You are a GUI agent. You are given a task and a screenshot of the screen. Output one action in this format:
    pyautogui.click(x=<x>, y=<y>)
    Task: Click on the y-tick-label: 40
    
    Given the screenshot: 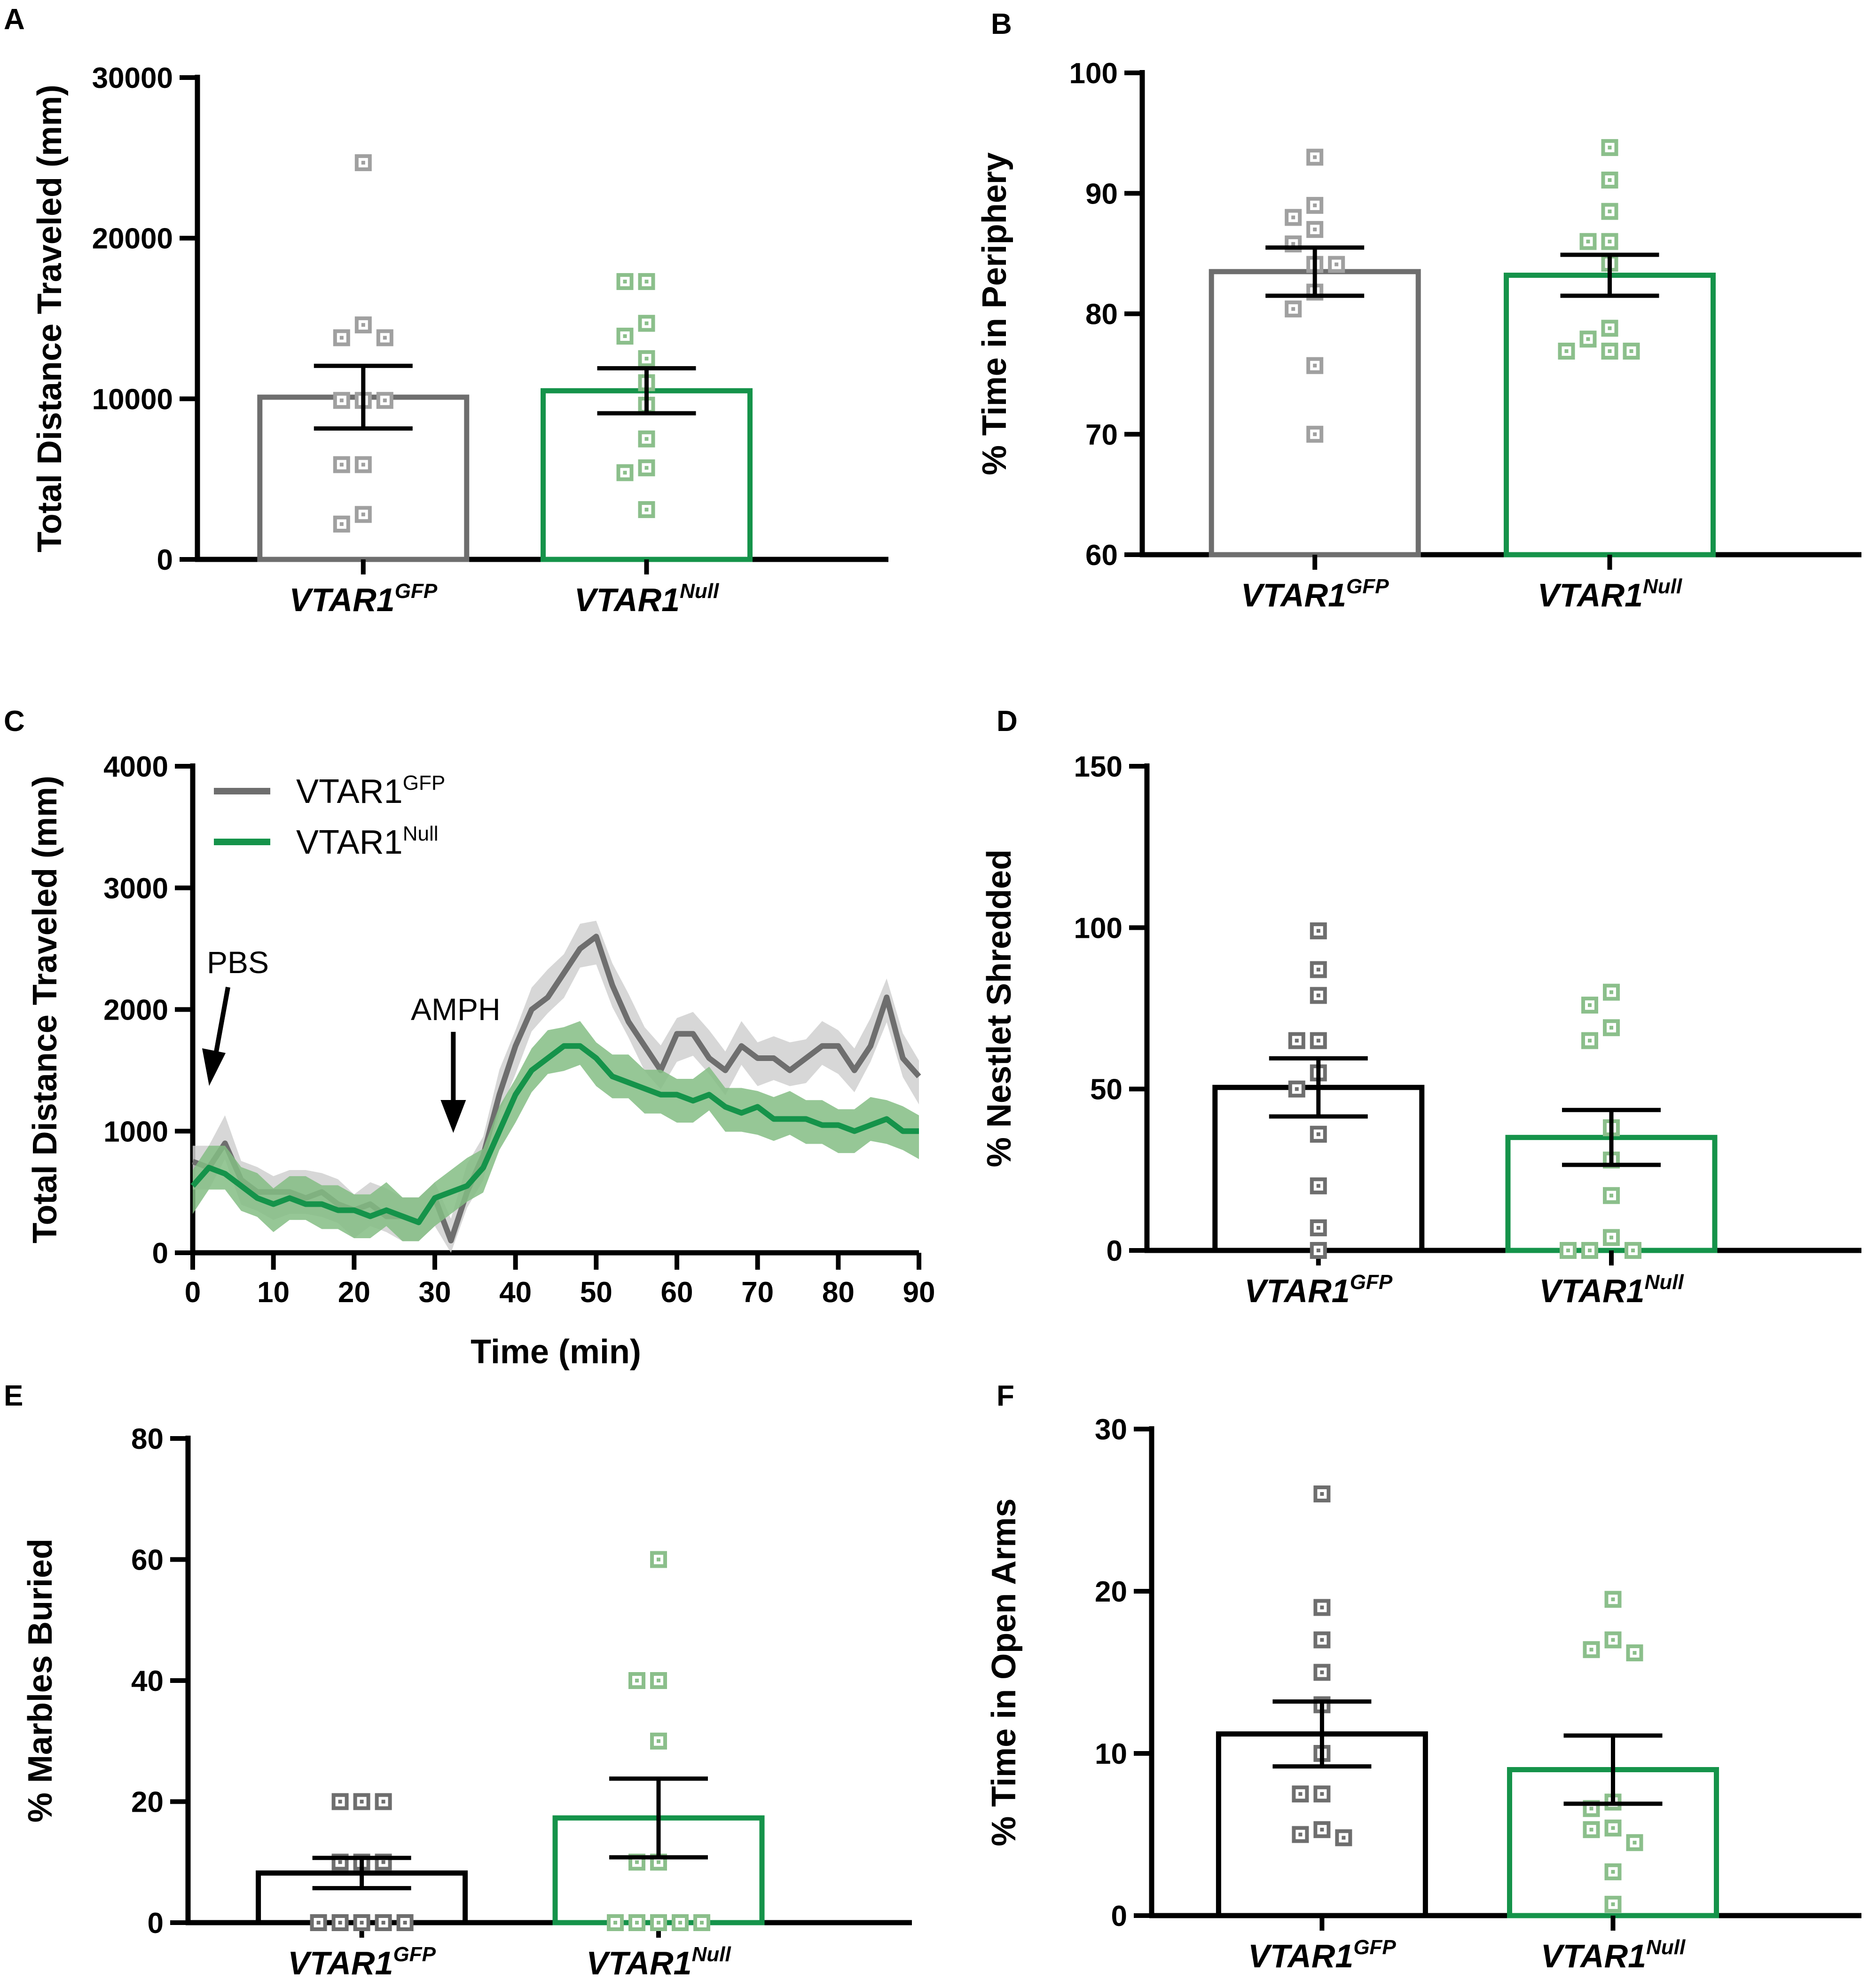 What is the action you would take?
    pyautogui.click(x=147, y=1681)
    